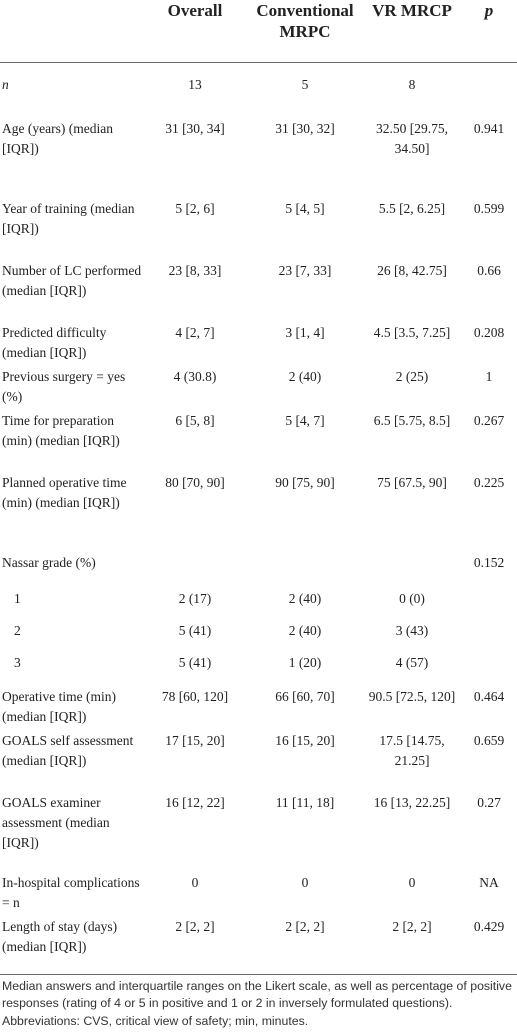 This screenshot has height=1036, width=517. Describe the element at coordinates (412, 882) in the screenshot. I see `cell-vr: 0` at that location.